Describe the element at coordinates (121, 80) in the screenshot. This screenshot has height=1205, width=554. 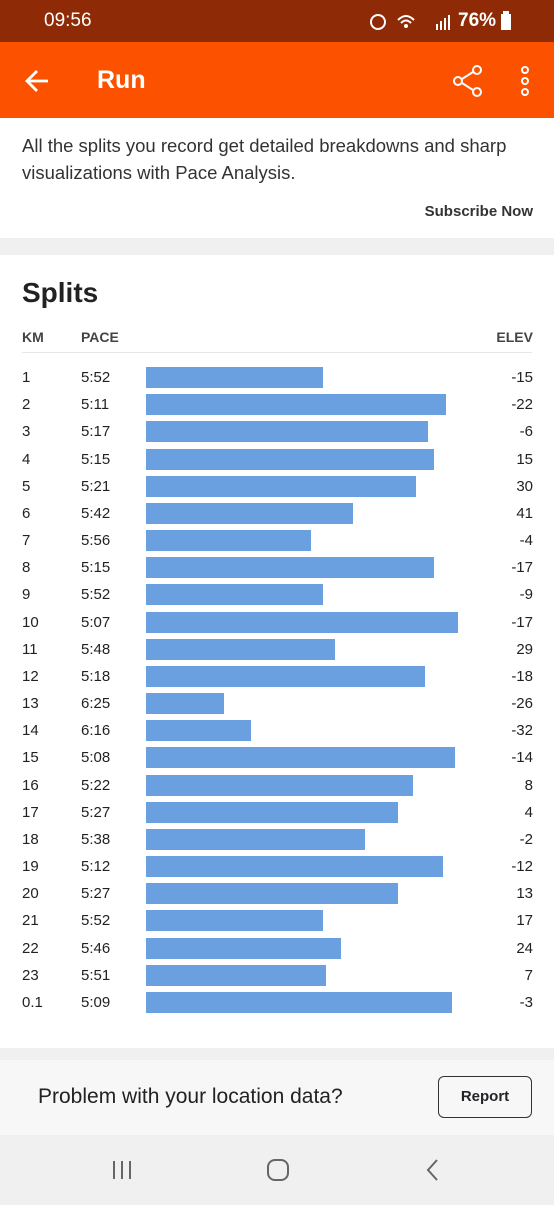
I see `app-title: Run` at that location.